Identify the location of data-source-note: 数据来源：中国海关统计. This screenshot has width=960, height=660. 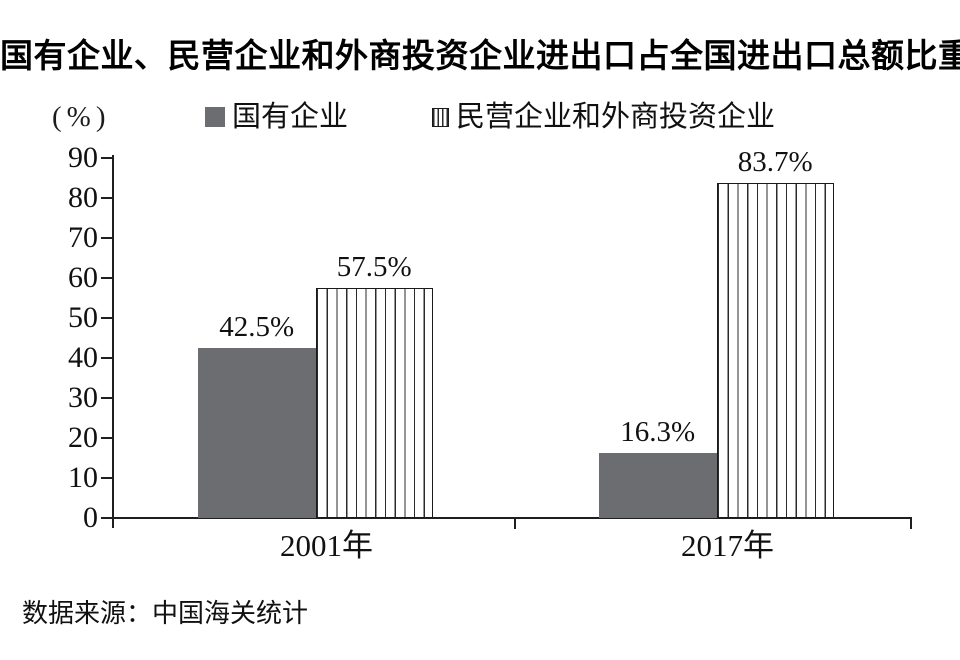
(165, 613).